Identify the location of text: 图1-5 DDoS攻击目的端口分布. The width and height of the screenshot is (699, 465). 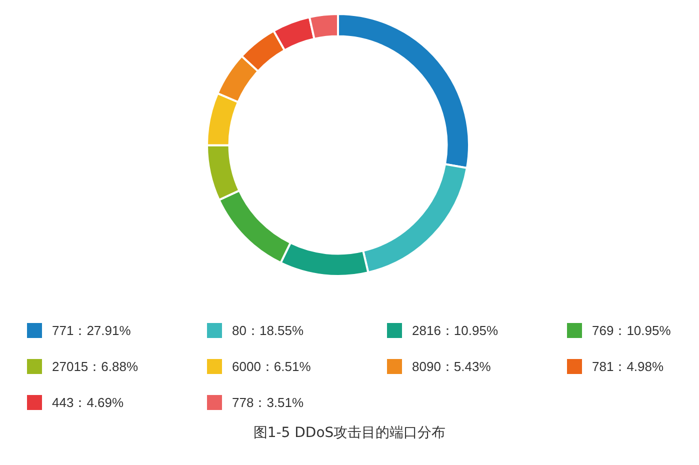
(349, 433).